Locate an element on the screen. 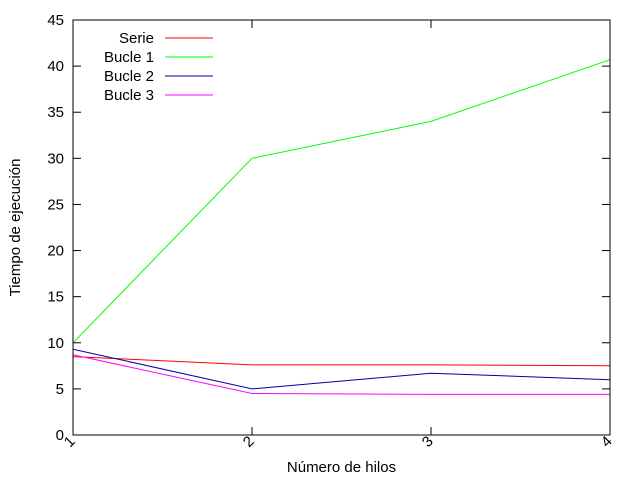  legend: Serie Bucle 1 Bucle 2 Bucle 3 is located at coordinates (158, 67).